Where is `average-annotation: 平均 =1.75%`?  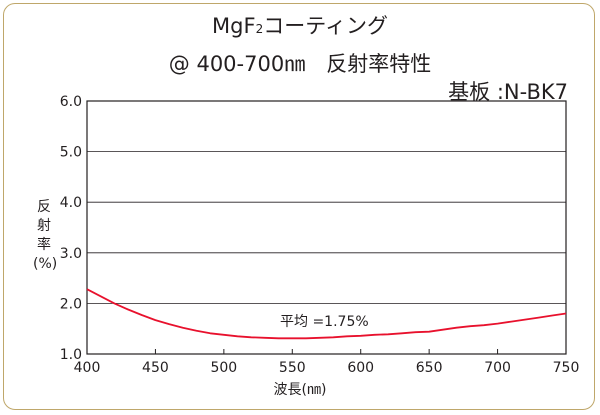
average-annotation: 平均 =1.75% is located at coordinates (324, 322).